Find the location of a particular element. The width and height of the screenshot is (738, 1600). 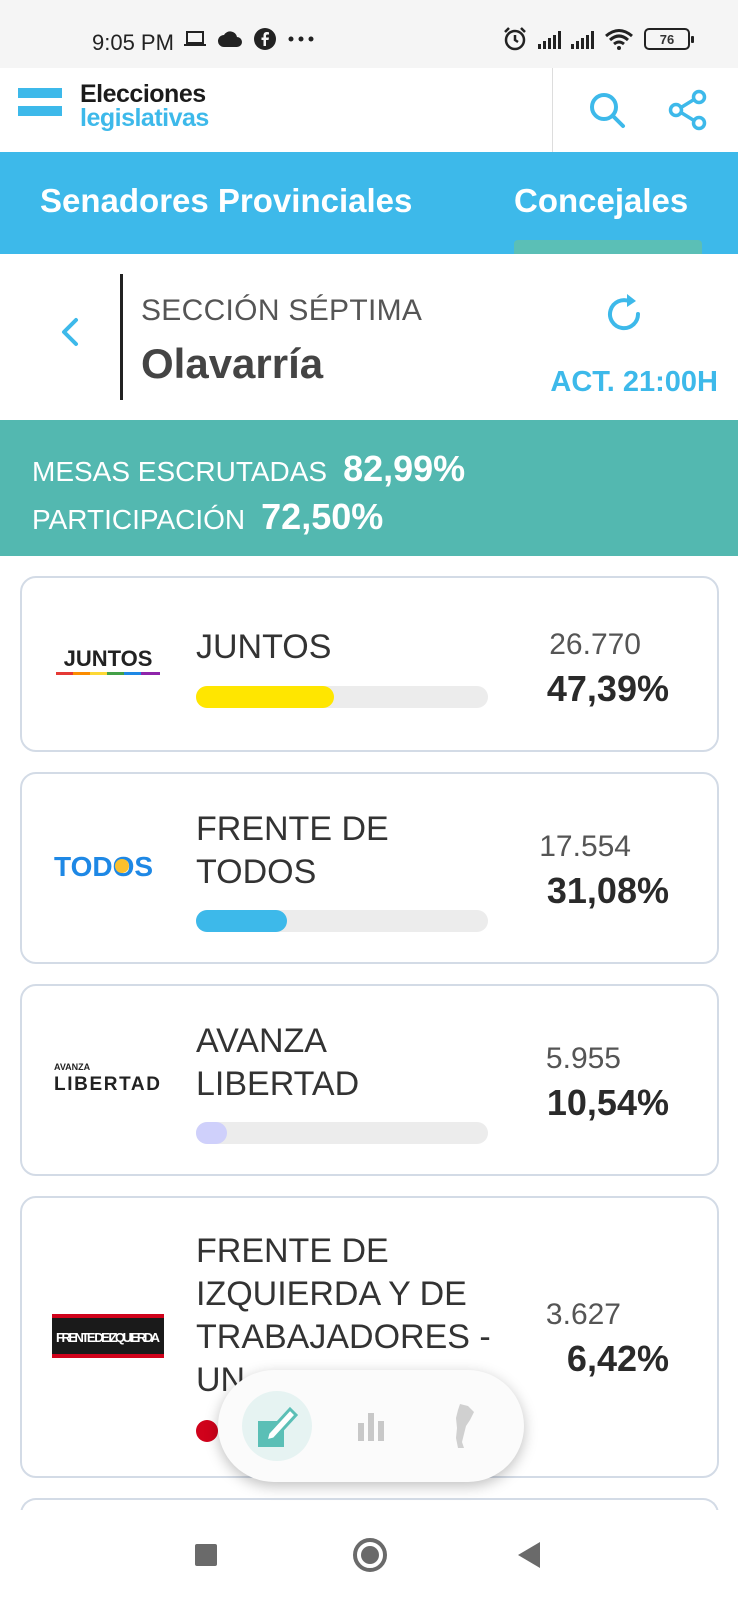

vote-icon is located at coordinates (278, 1426).